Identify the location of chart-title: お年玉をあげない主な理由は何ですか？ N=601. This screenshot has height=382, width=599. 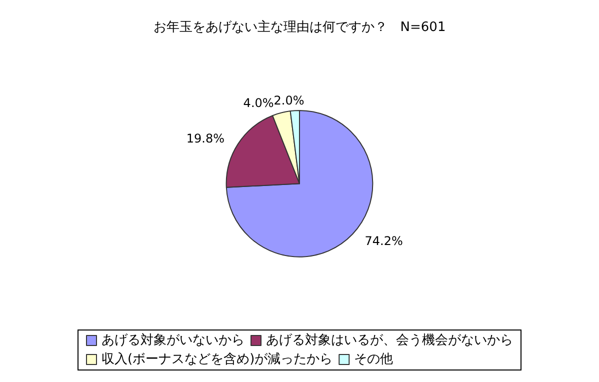
(299, 27).